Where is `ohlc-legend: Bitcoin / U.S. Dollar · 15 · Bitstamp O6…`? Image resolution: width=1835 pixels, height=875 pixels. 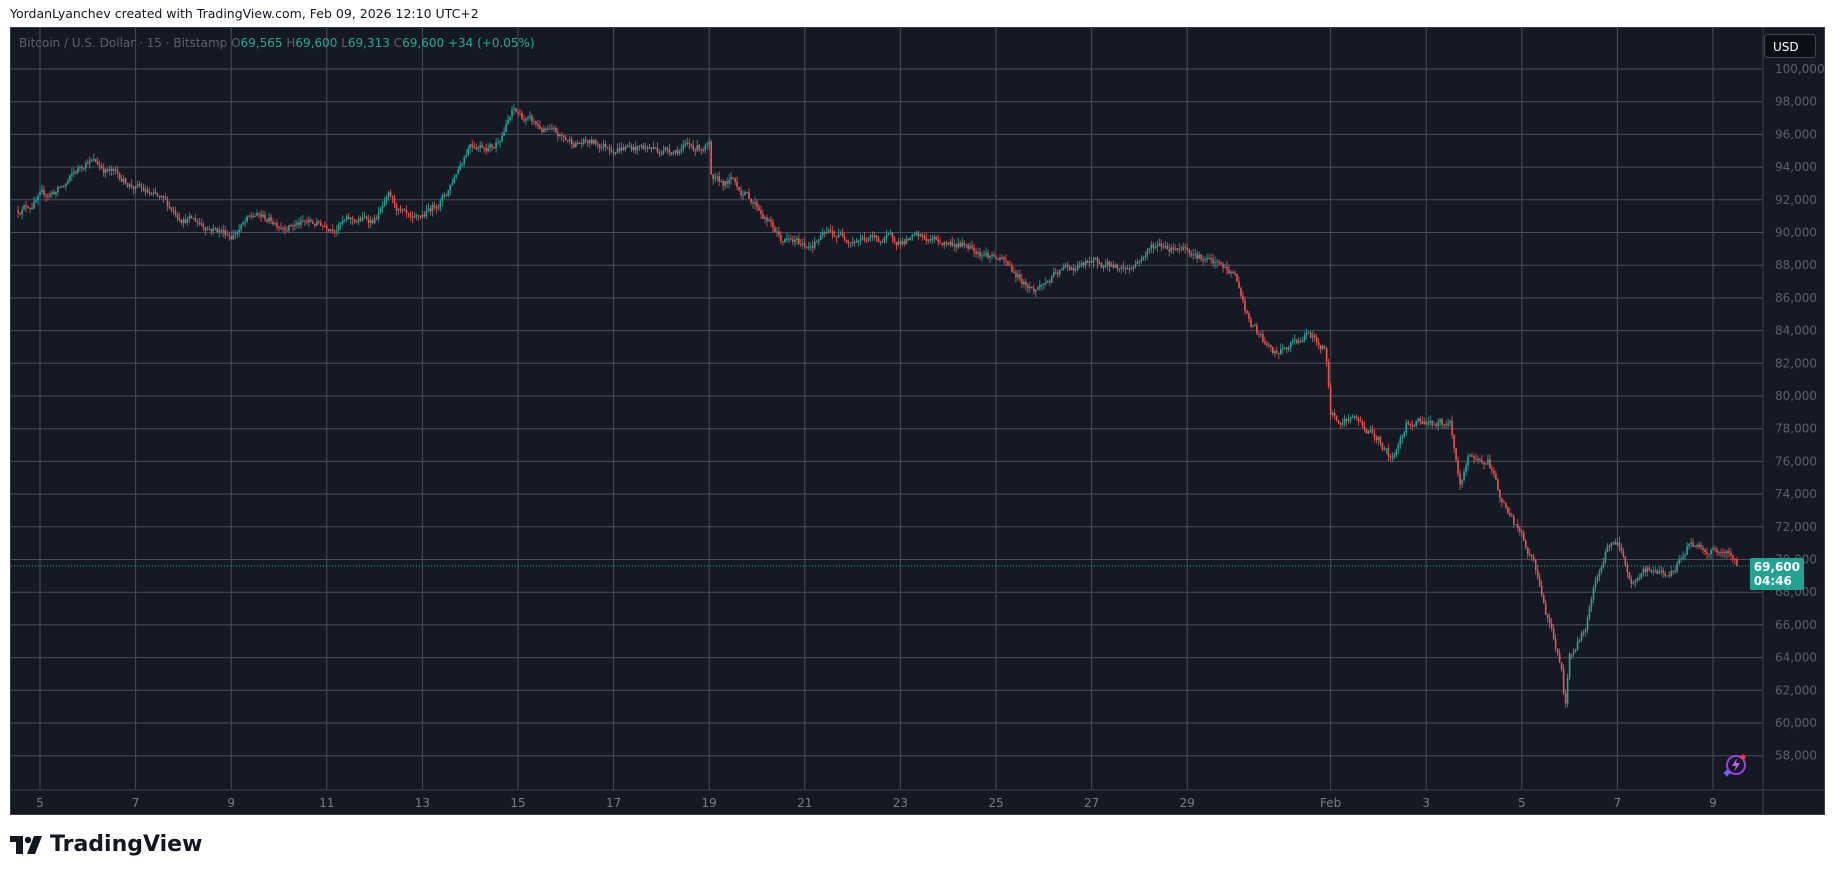
ohlc-legend: Bitcoin / U.S. Dollar · 15 · Bitstamp O6… is located at coordinates (277, 43).